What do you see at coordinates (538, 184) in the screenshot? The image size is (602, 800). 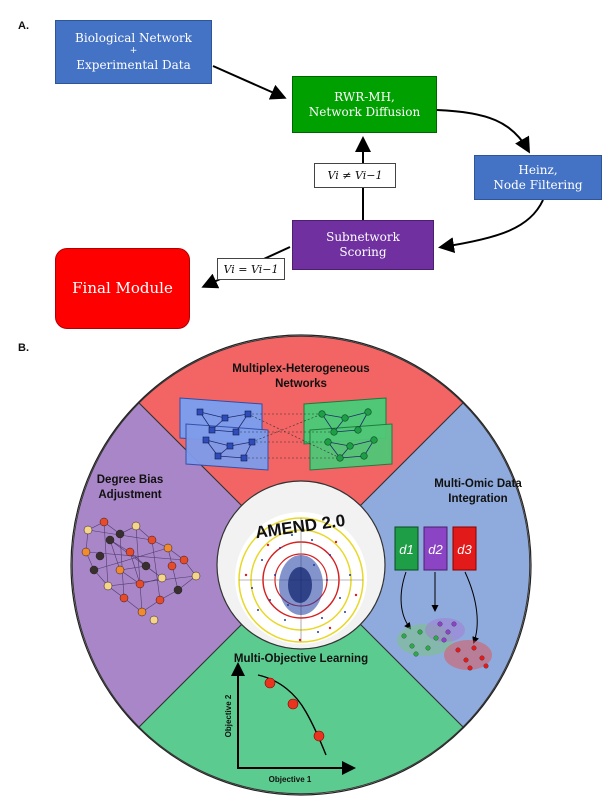 I see `heinz-line2: Node Filtering` at bounding box center [538, 184].